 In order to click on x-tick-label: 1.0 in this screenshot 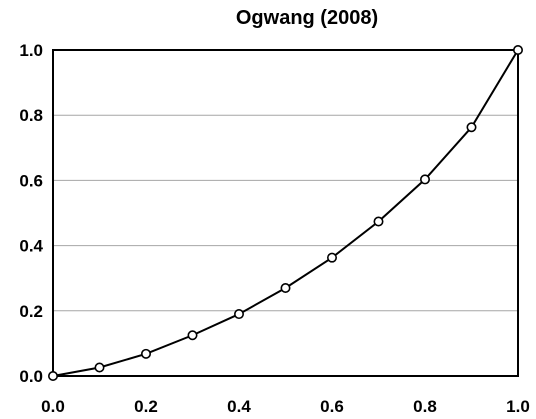, I will do `click(518, 406)`.